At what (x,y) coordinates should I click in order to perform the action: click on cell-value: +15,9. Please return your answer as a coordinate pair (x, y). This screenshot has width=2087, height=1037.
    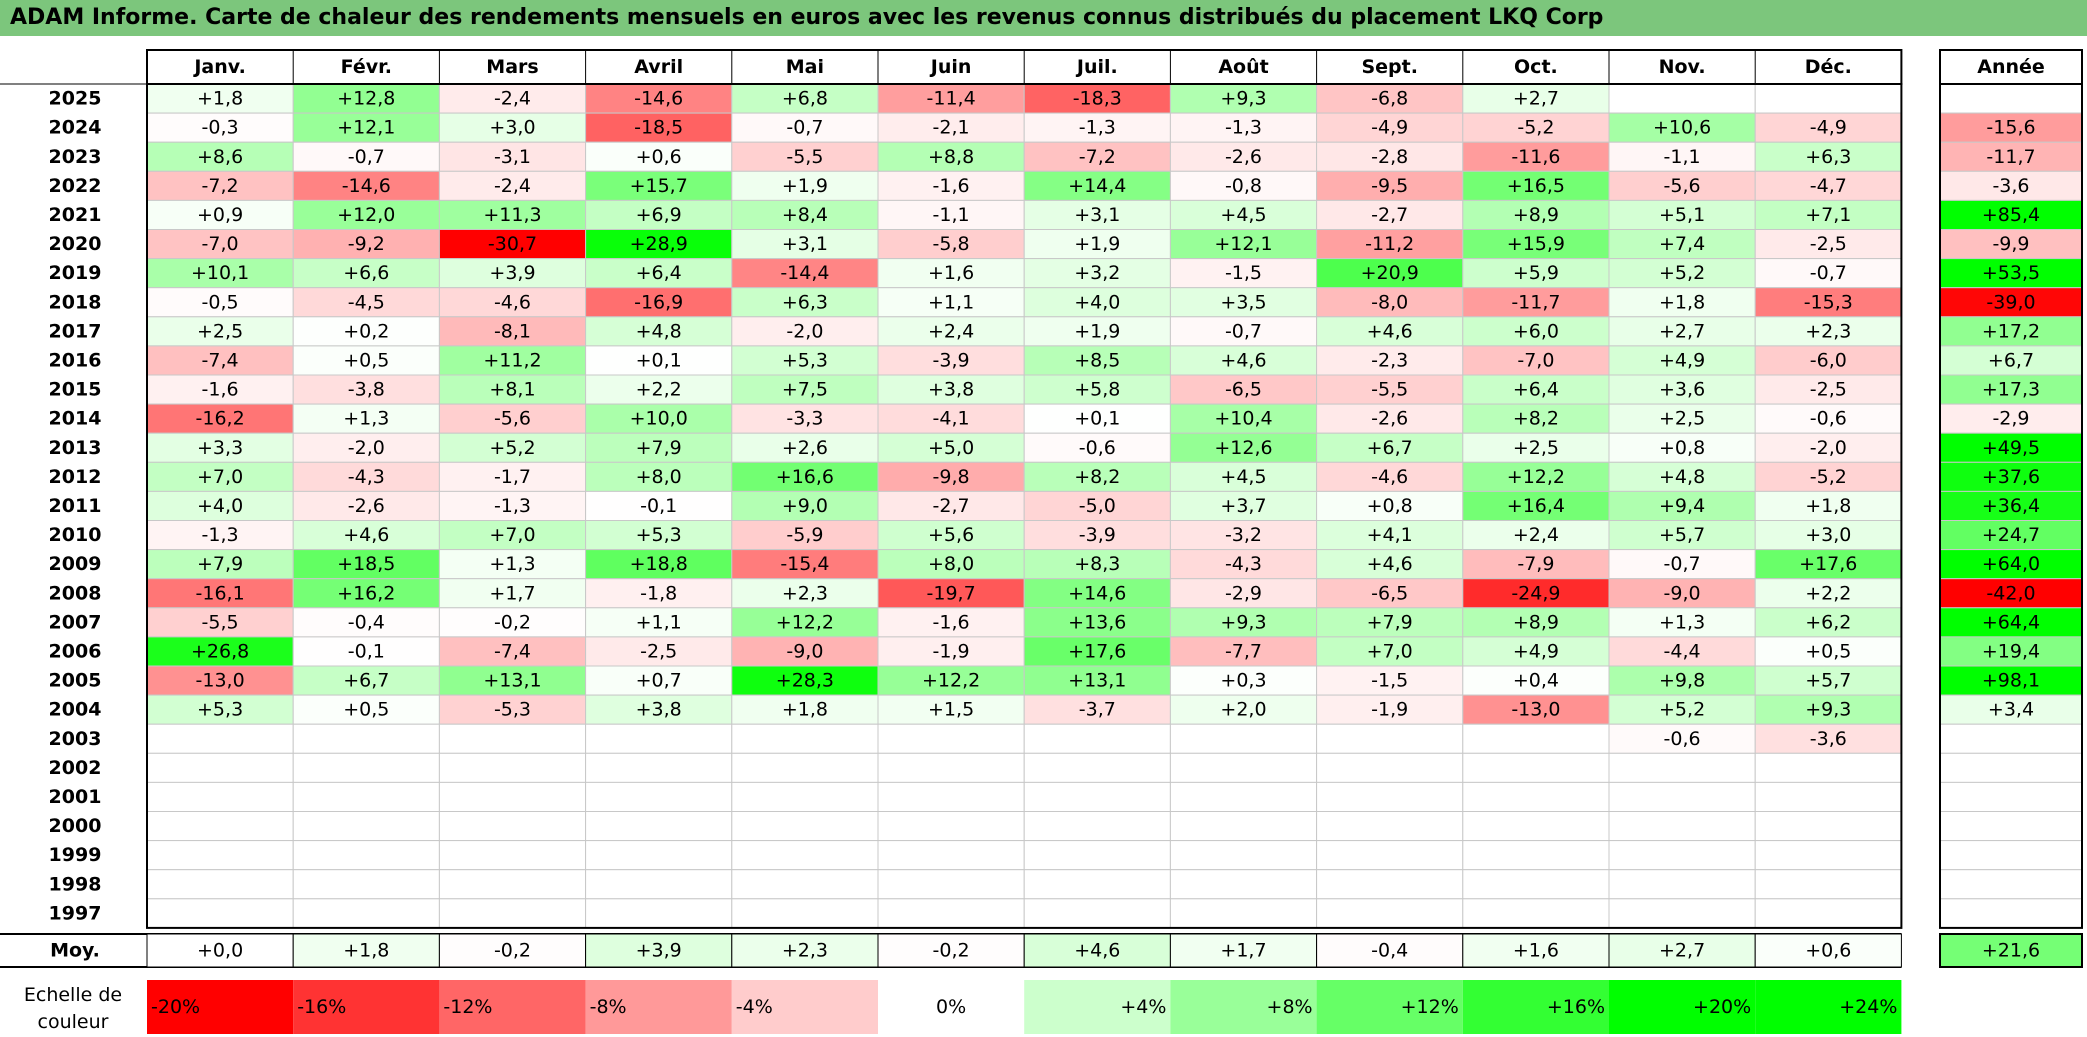
    Looking at the image, I should click on (1536, 244).